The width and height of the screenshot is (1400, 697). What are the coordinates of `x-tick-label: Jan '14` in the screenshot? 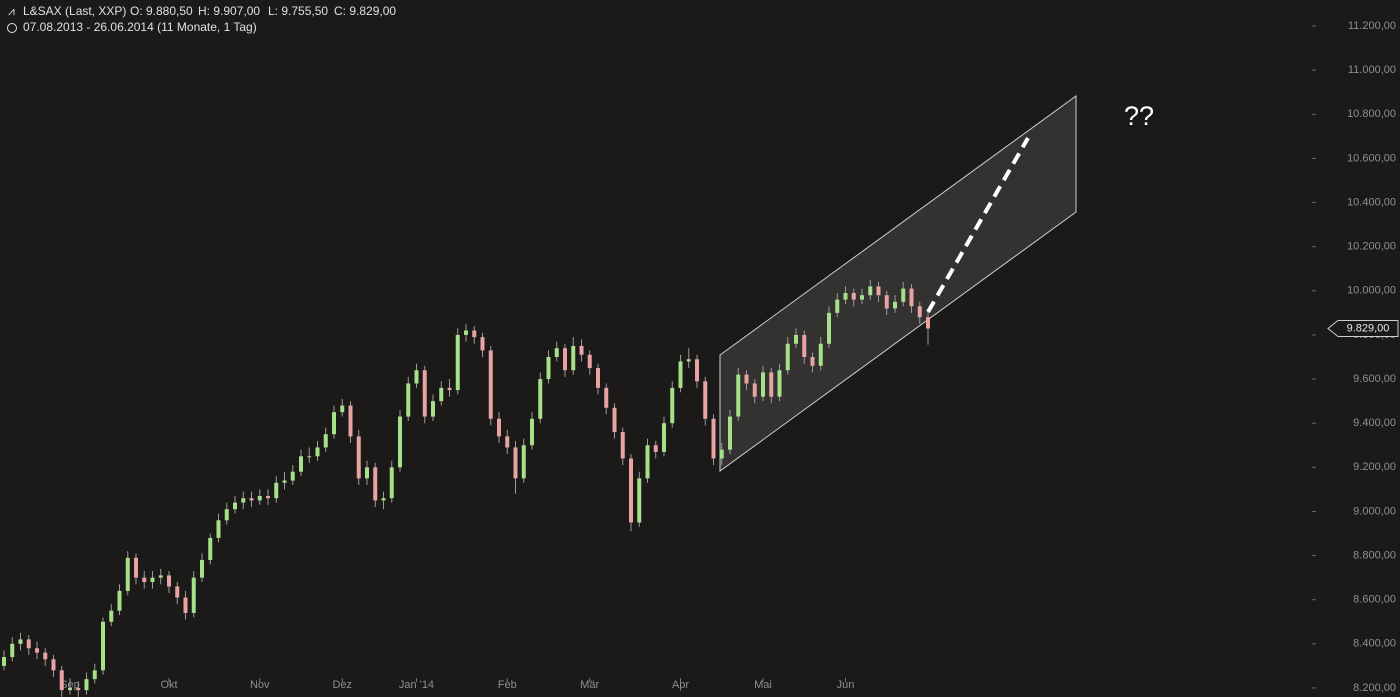 It's located at (416, 685).